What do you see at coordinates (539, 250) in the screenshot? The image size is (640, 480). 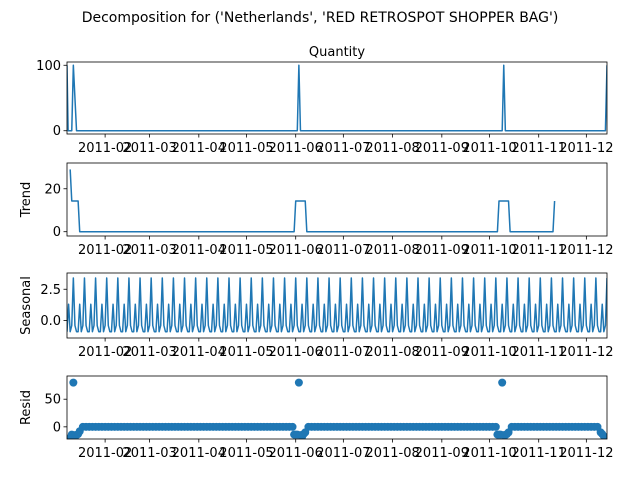 I see `trend-xtick-label: 2011-11` at bounding box center [539, 250].